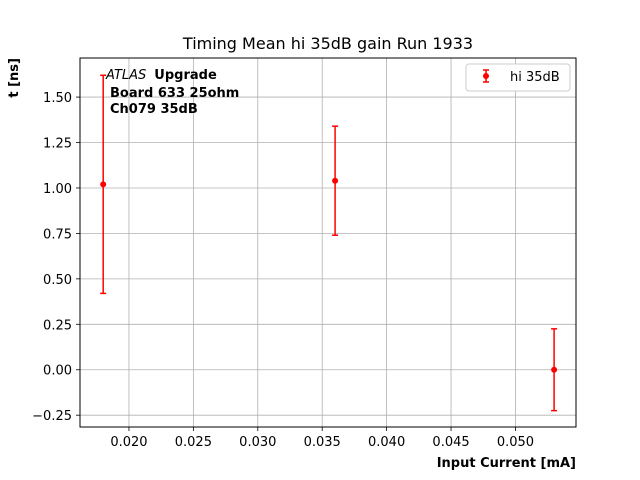 This screenshot has width=640, height=480. What do you see at coordinates (125, 75) in the screenshot?
I see `annotation-atlas: ATLAS` at bounding box center [125, 75].